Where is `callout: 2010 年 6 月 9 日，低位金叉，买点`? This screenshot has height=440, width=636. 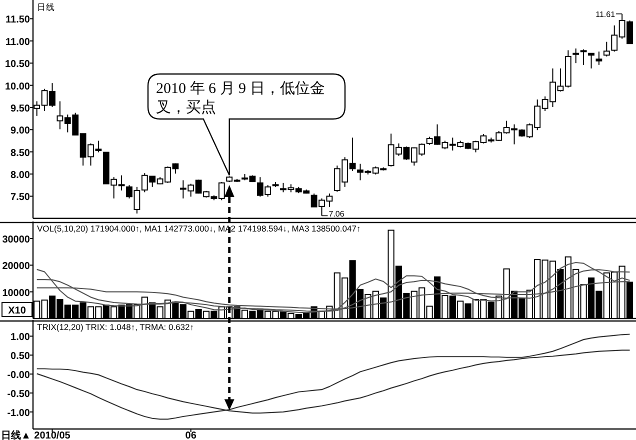 callout: 2010 年 6 月 9 日，低位金叉，买点 is located at coordinates (246, 124).